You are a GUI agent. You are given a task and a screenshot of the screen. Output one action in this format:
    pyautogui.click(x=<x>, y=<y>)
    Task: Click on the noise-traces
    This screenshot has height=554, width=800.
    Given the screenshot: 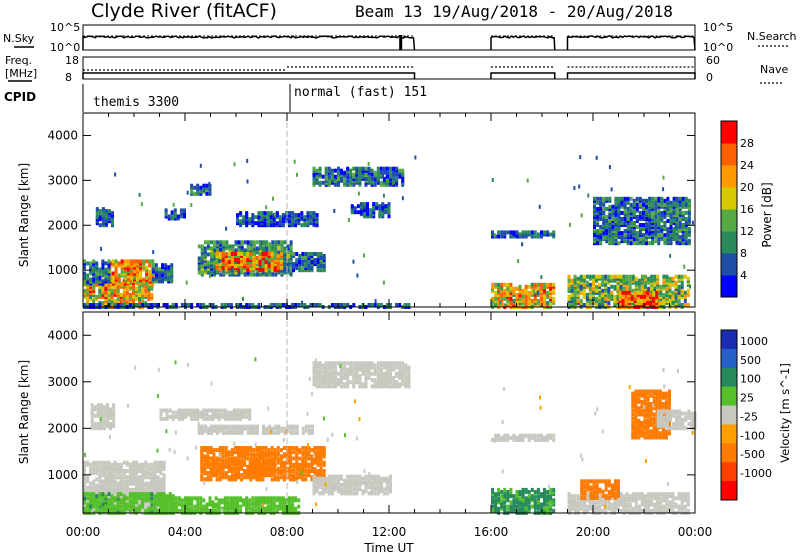 What is the action you would take?
    pyautogui.click(x=389, y=43)
    